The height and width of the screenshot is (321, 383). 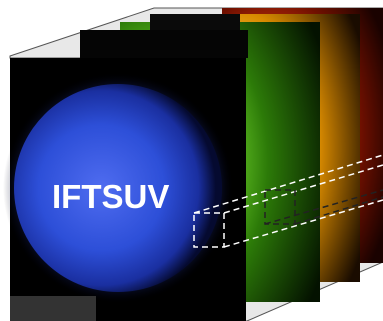 I want to click on sampled-pixel-column, so click(x=288, y=201).